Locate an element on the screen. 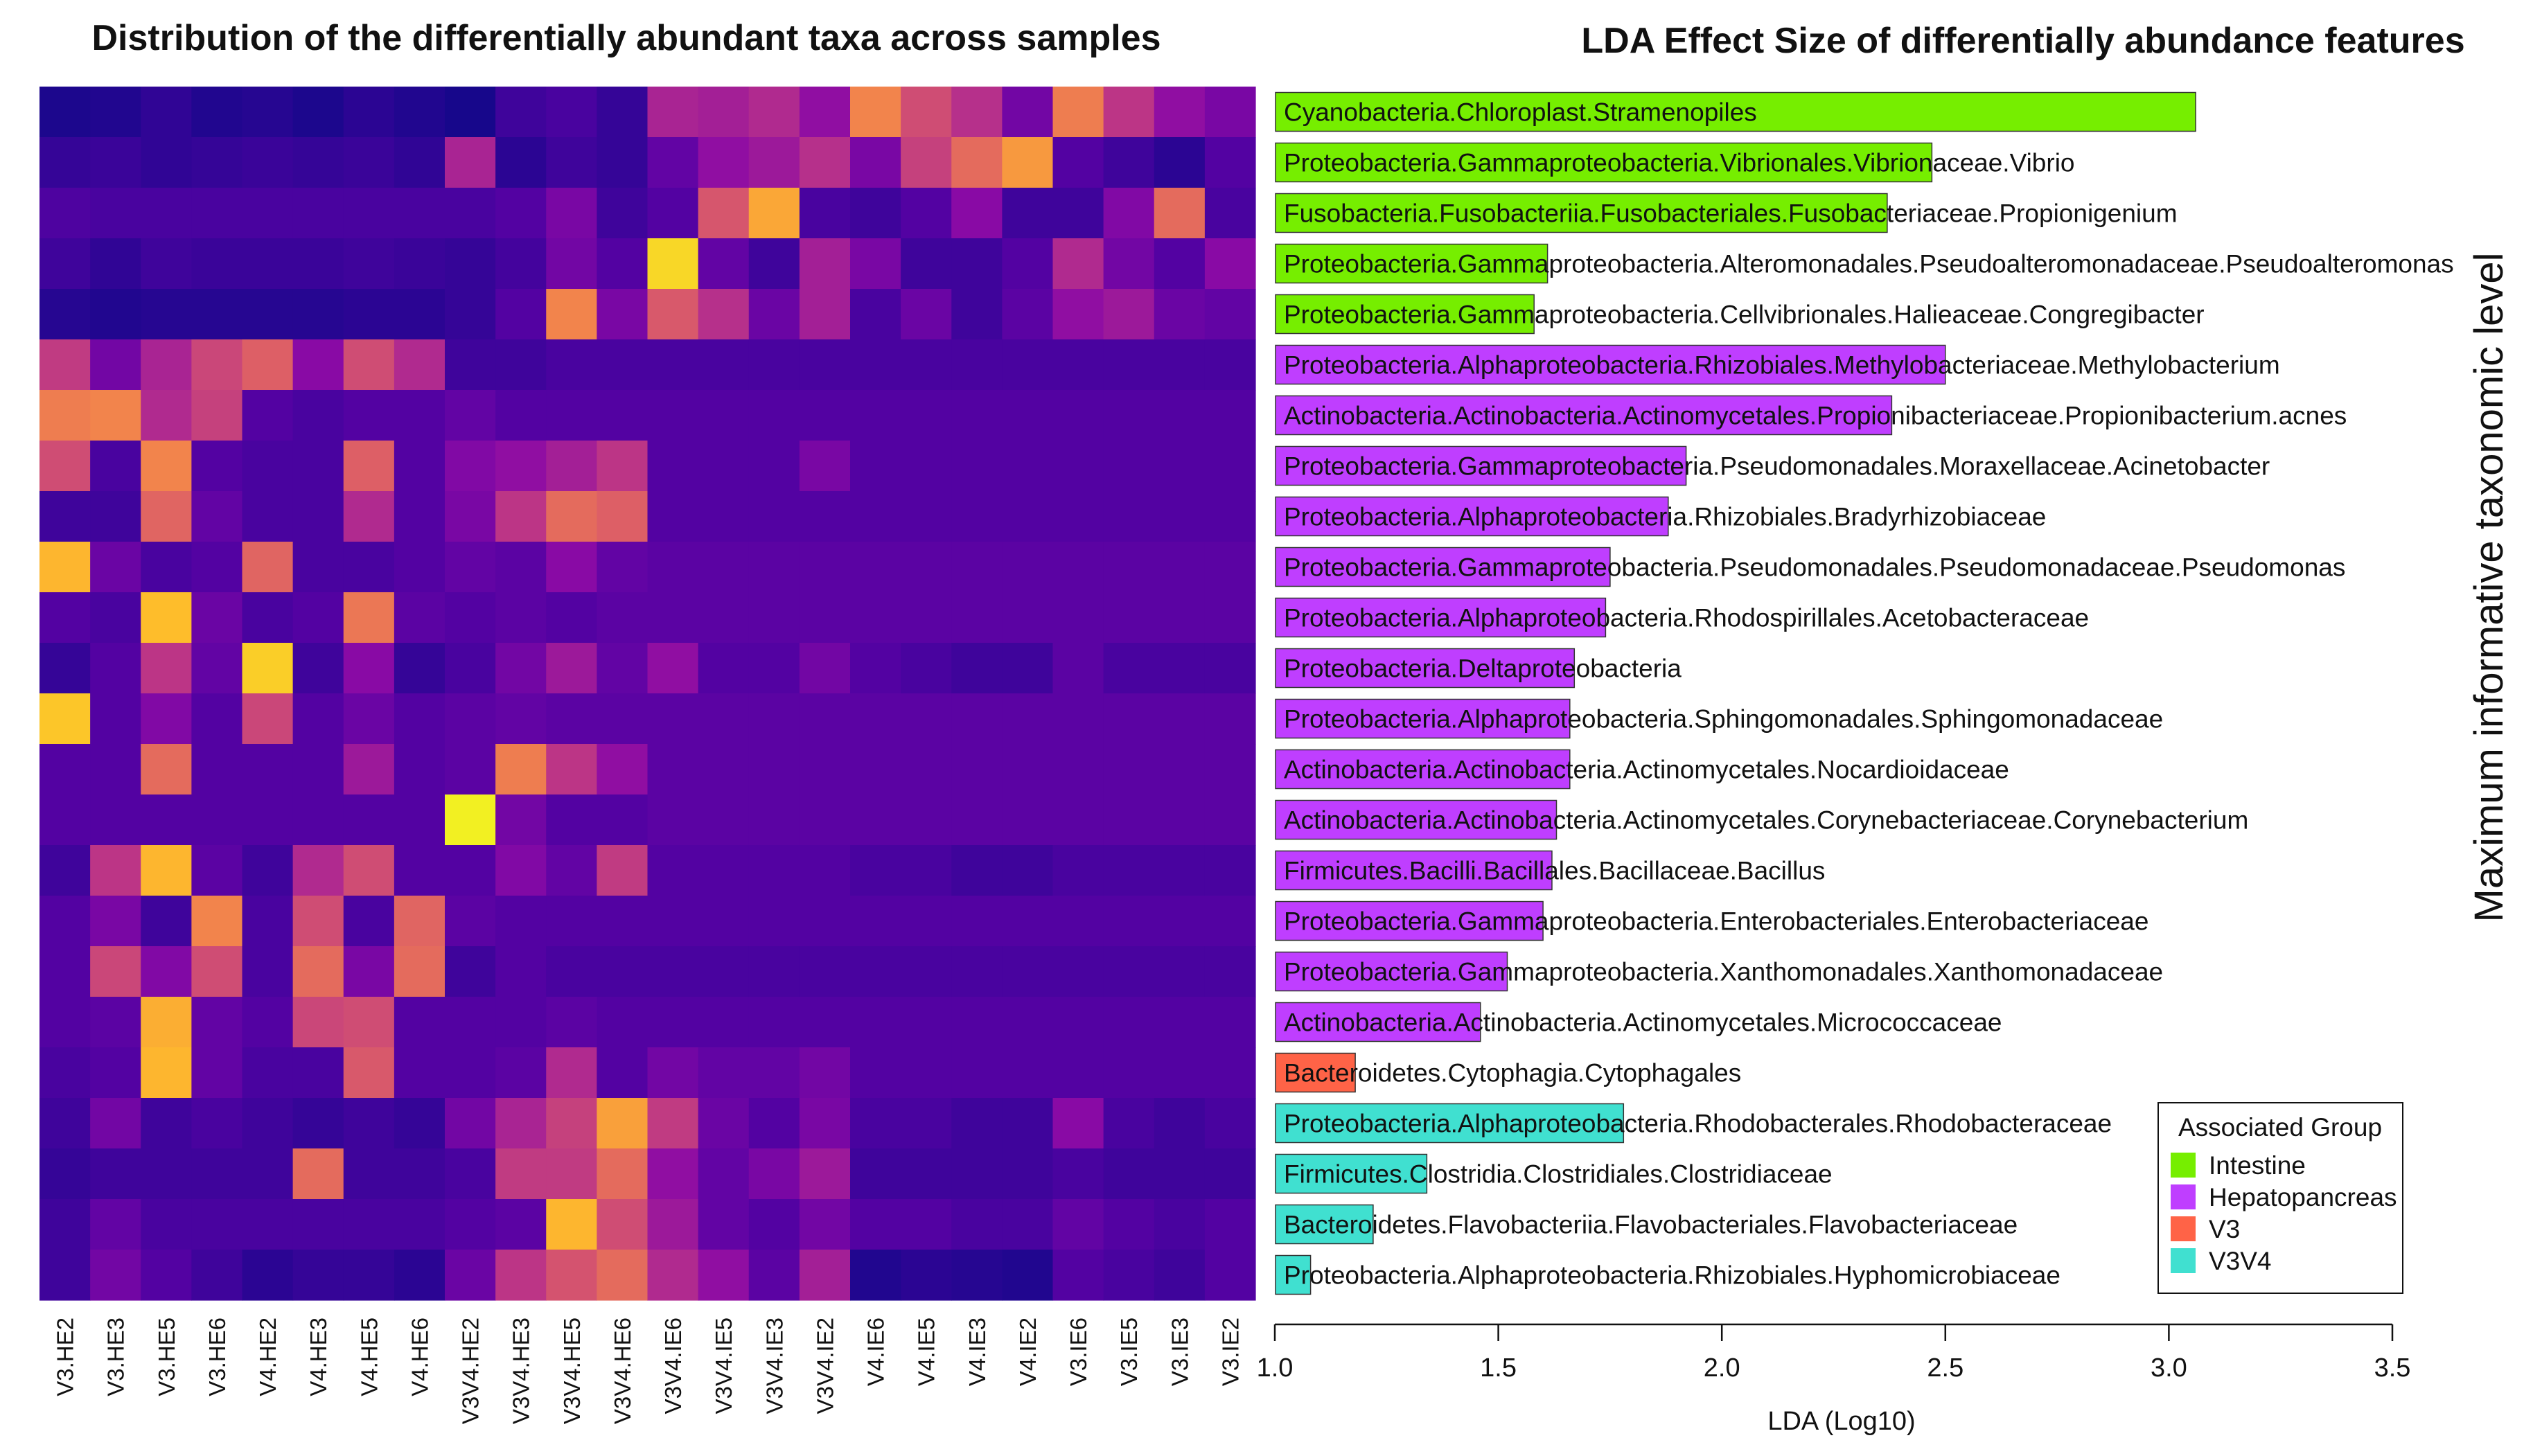 This screenshot has height=1456, width=2524. heatmap-column-label: V4.HE2 is located at coordinates (268, 1356).